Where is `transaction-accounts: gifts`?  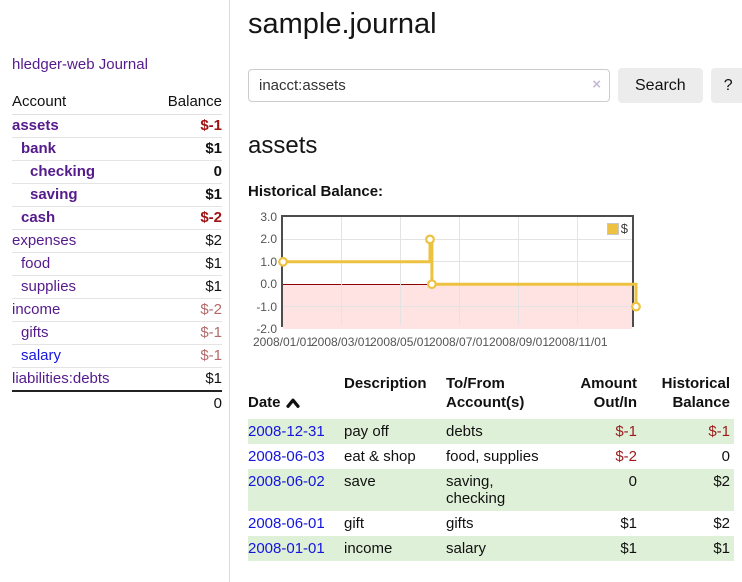
transaction-accounts: gifts is located at coordinates (460, 523).